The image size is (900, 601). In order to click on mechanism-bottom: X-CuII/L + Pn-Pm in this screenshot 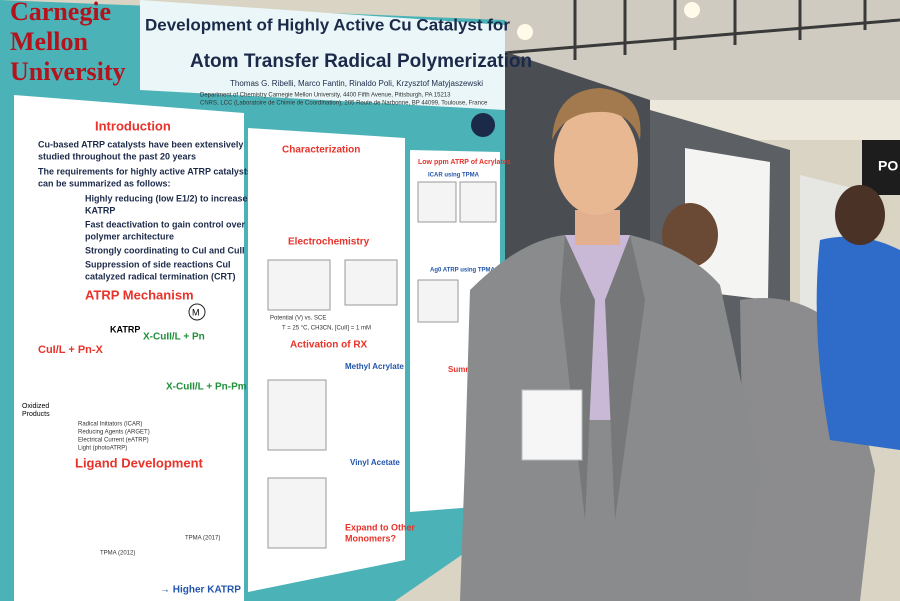, I will do `click(206, 387)`.